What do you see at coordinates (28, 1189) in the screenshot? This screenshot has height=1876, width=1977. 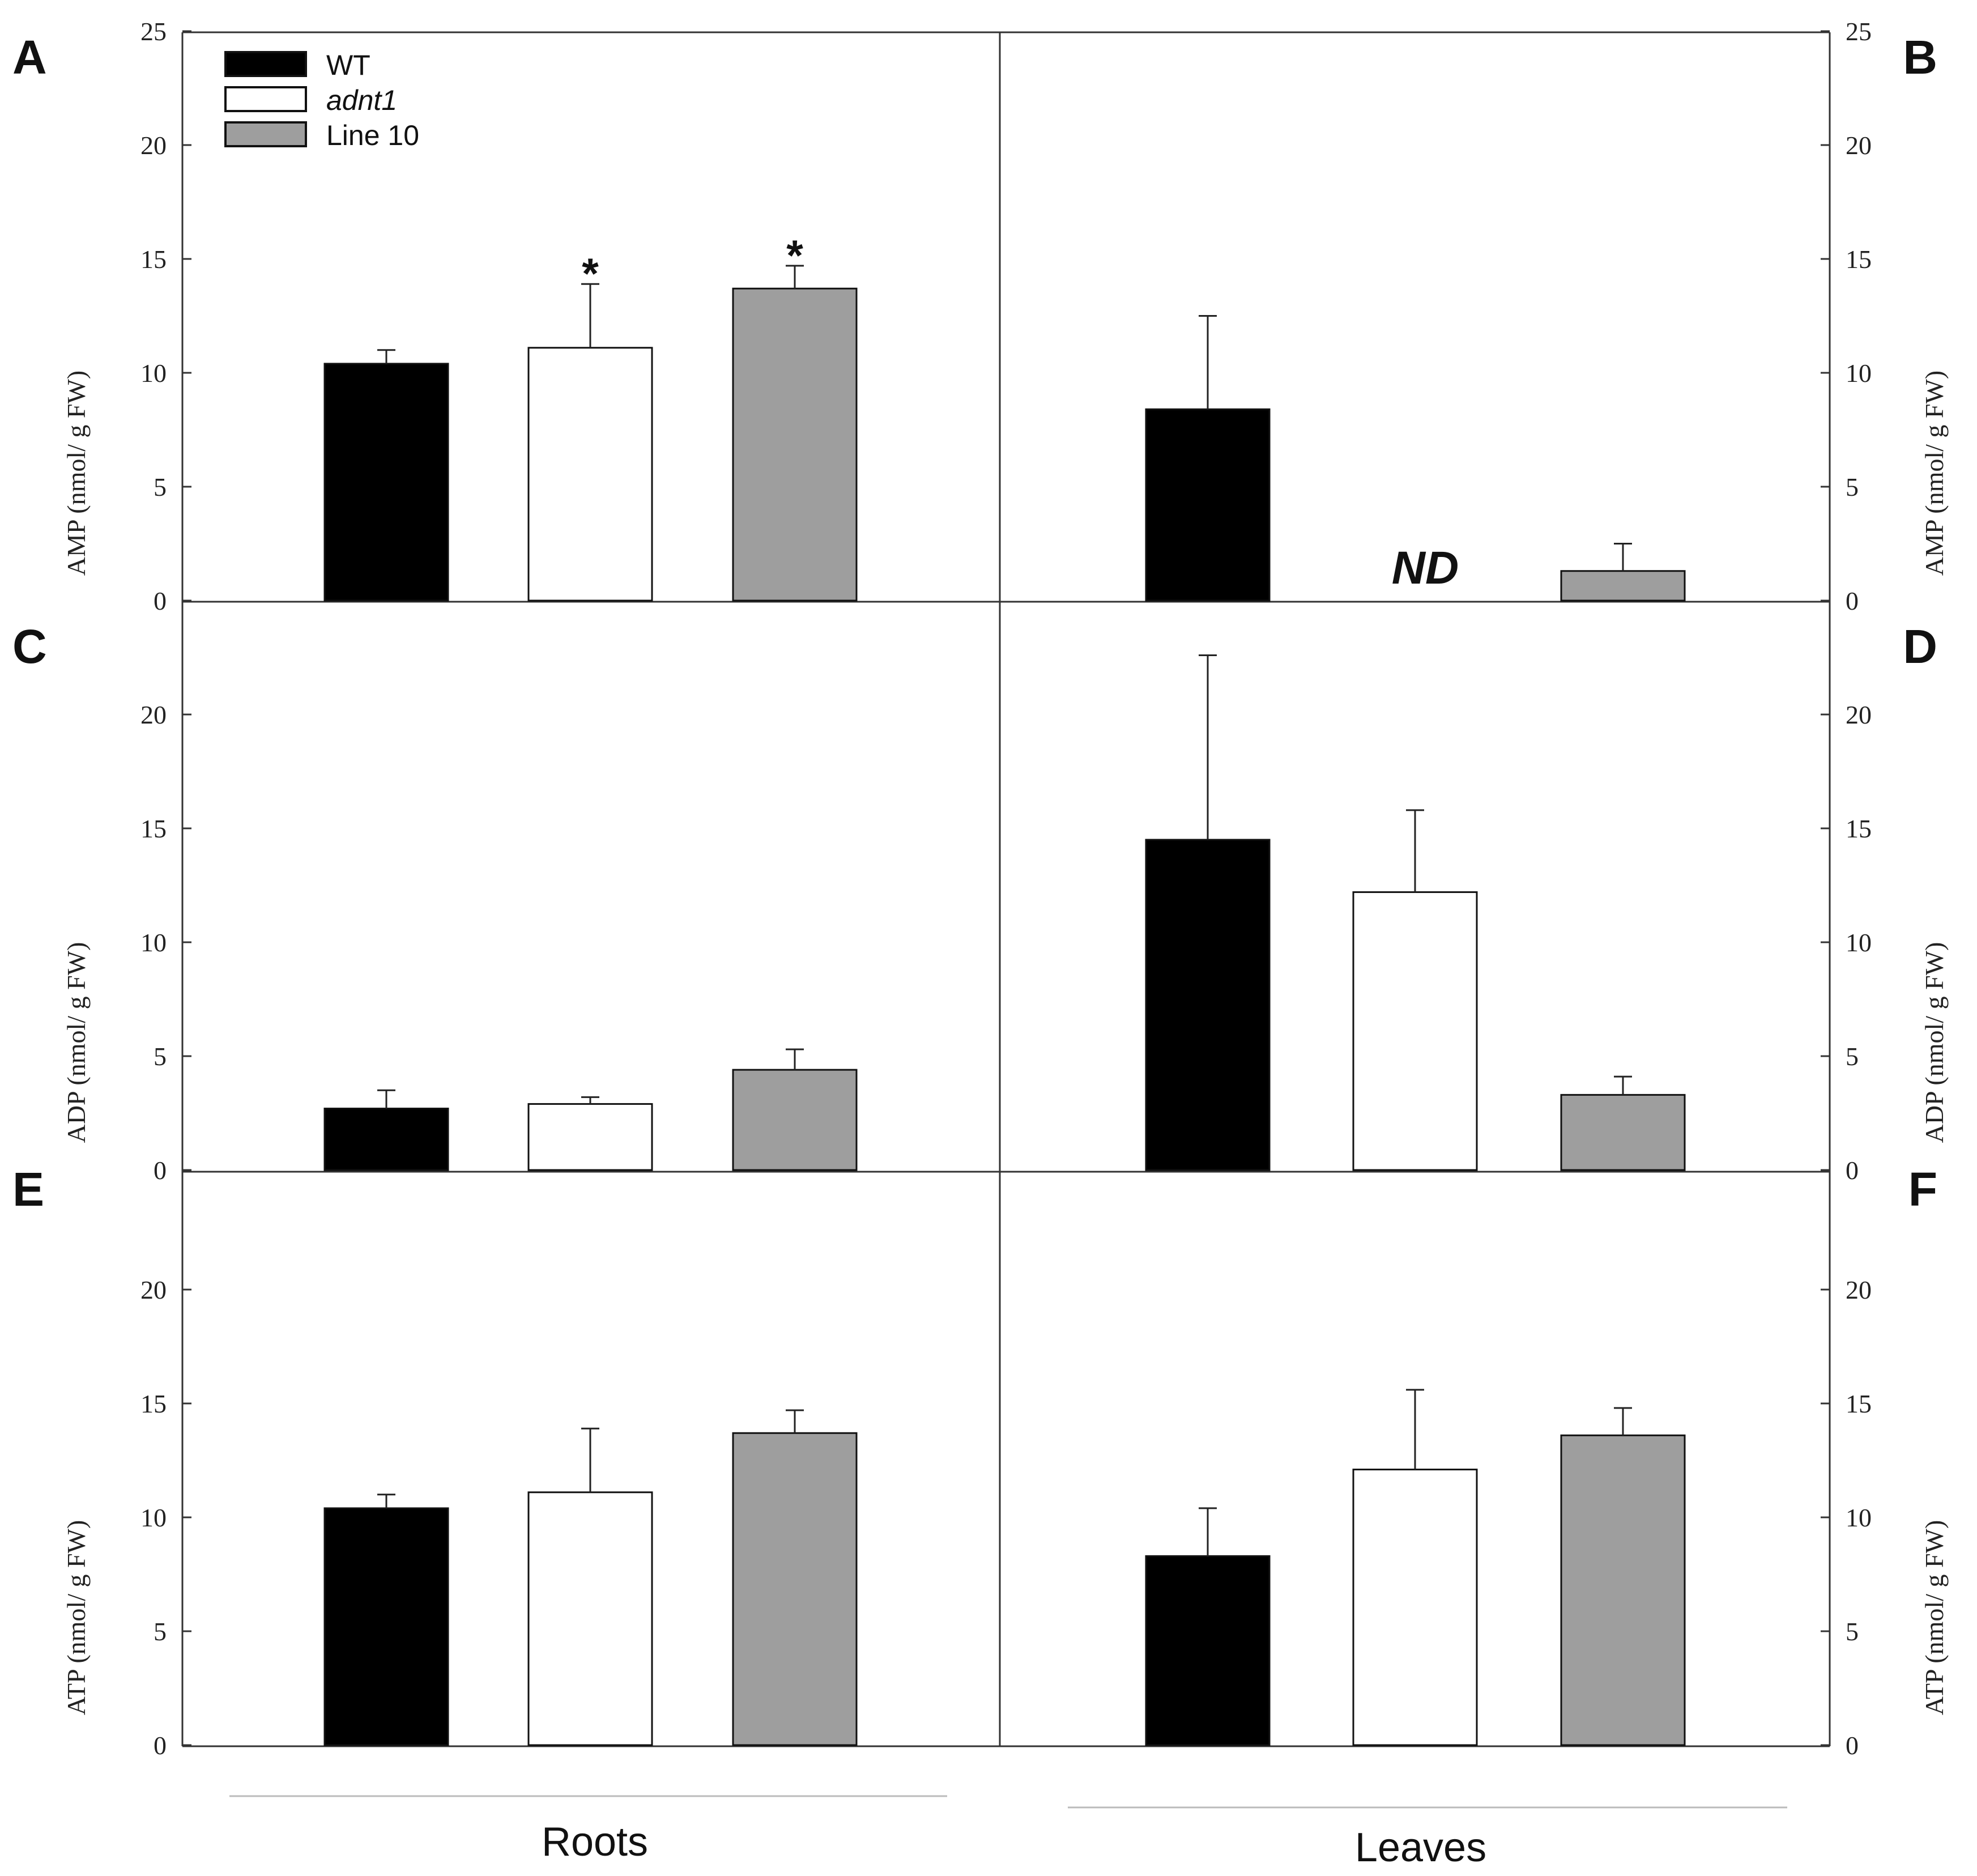 I see `panel-letter: E` at bounding box center [28, 1189].